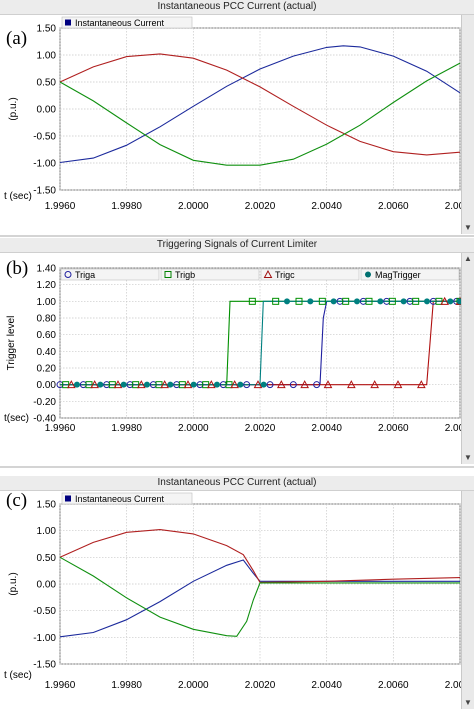 The image size is (474, 709). I want to click on panel-c-letter: (c), so click(17, 500).